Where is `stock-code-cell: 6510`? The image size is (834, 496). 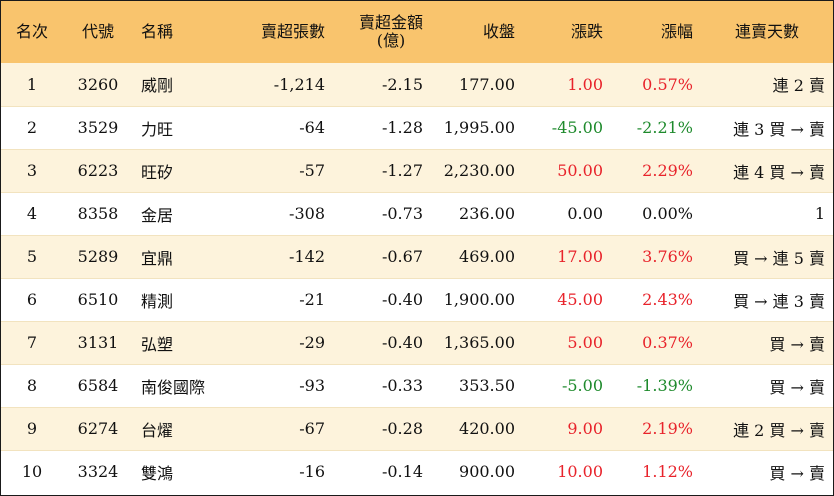 stock-code-cell: 6510 is located at coordinates (98, 299).